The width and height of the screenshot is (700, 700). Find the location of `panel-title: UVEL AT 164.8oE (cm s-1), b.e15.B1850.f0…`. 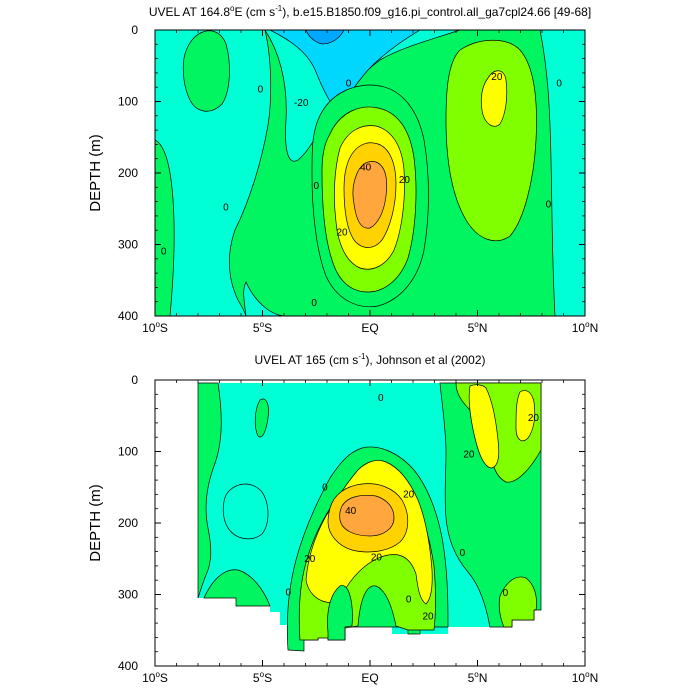

panel-title: UVEL AT 164.8oE (cm s-1), b.e15.B1850.f0… is located at coordinates (370, 11).